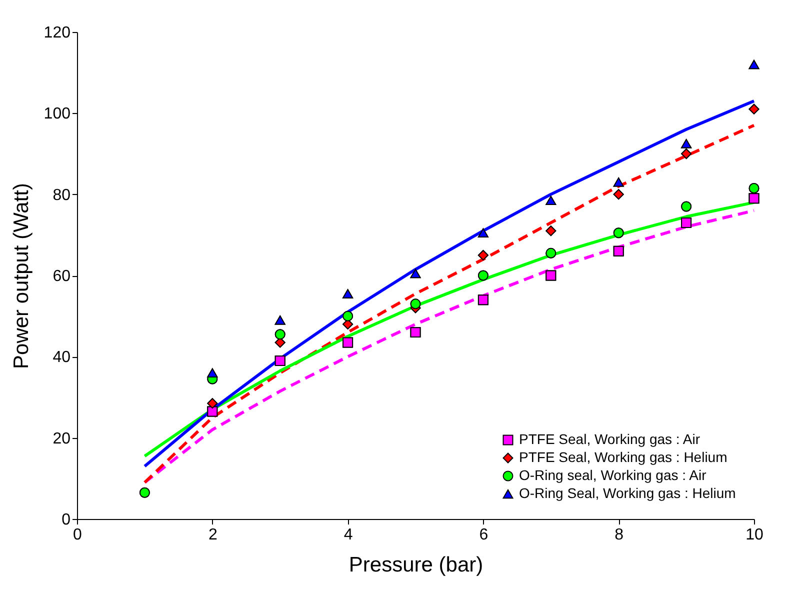  What do you see at coordinates (57, 33) in the screenshot?
I see `y-tick-label: 120` at bounding box center [57, 33].